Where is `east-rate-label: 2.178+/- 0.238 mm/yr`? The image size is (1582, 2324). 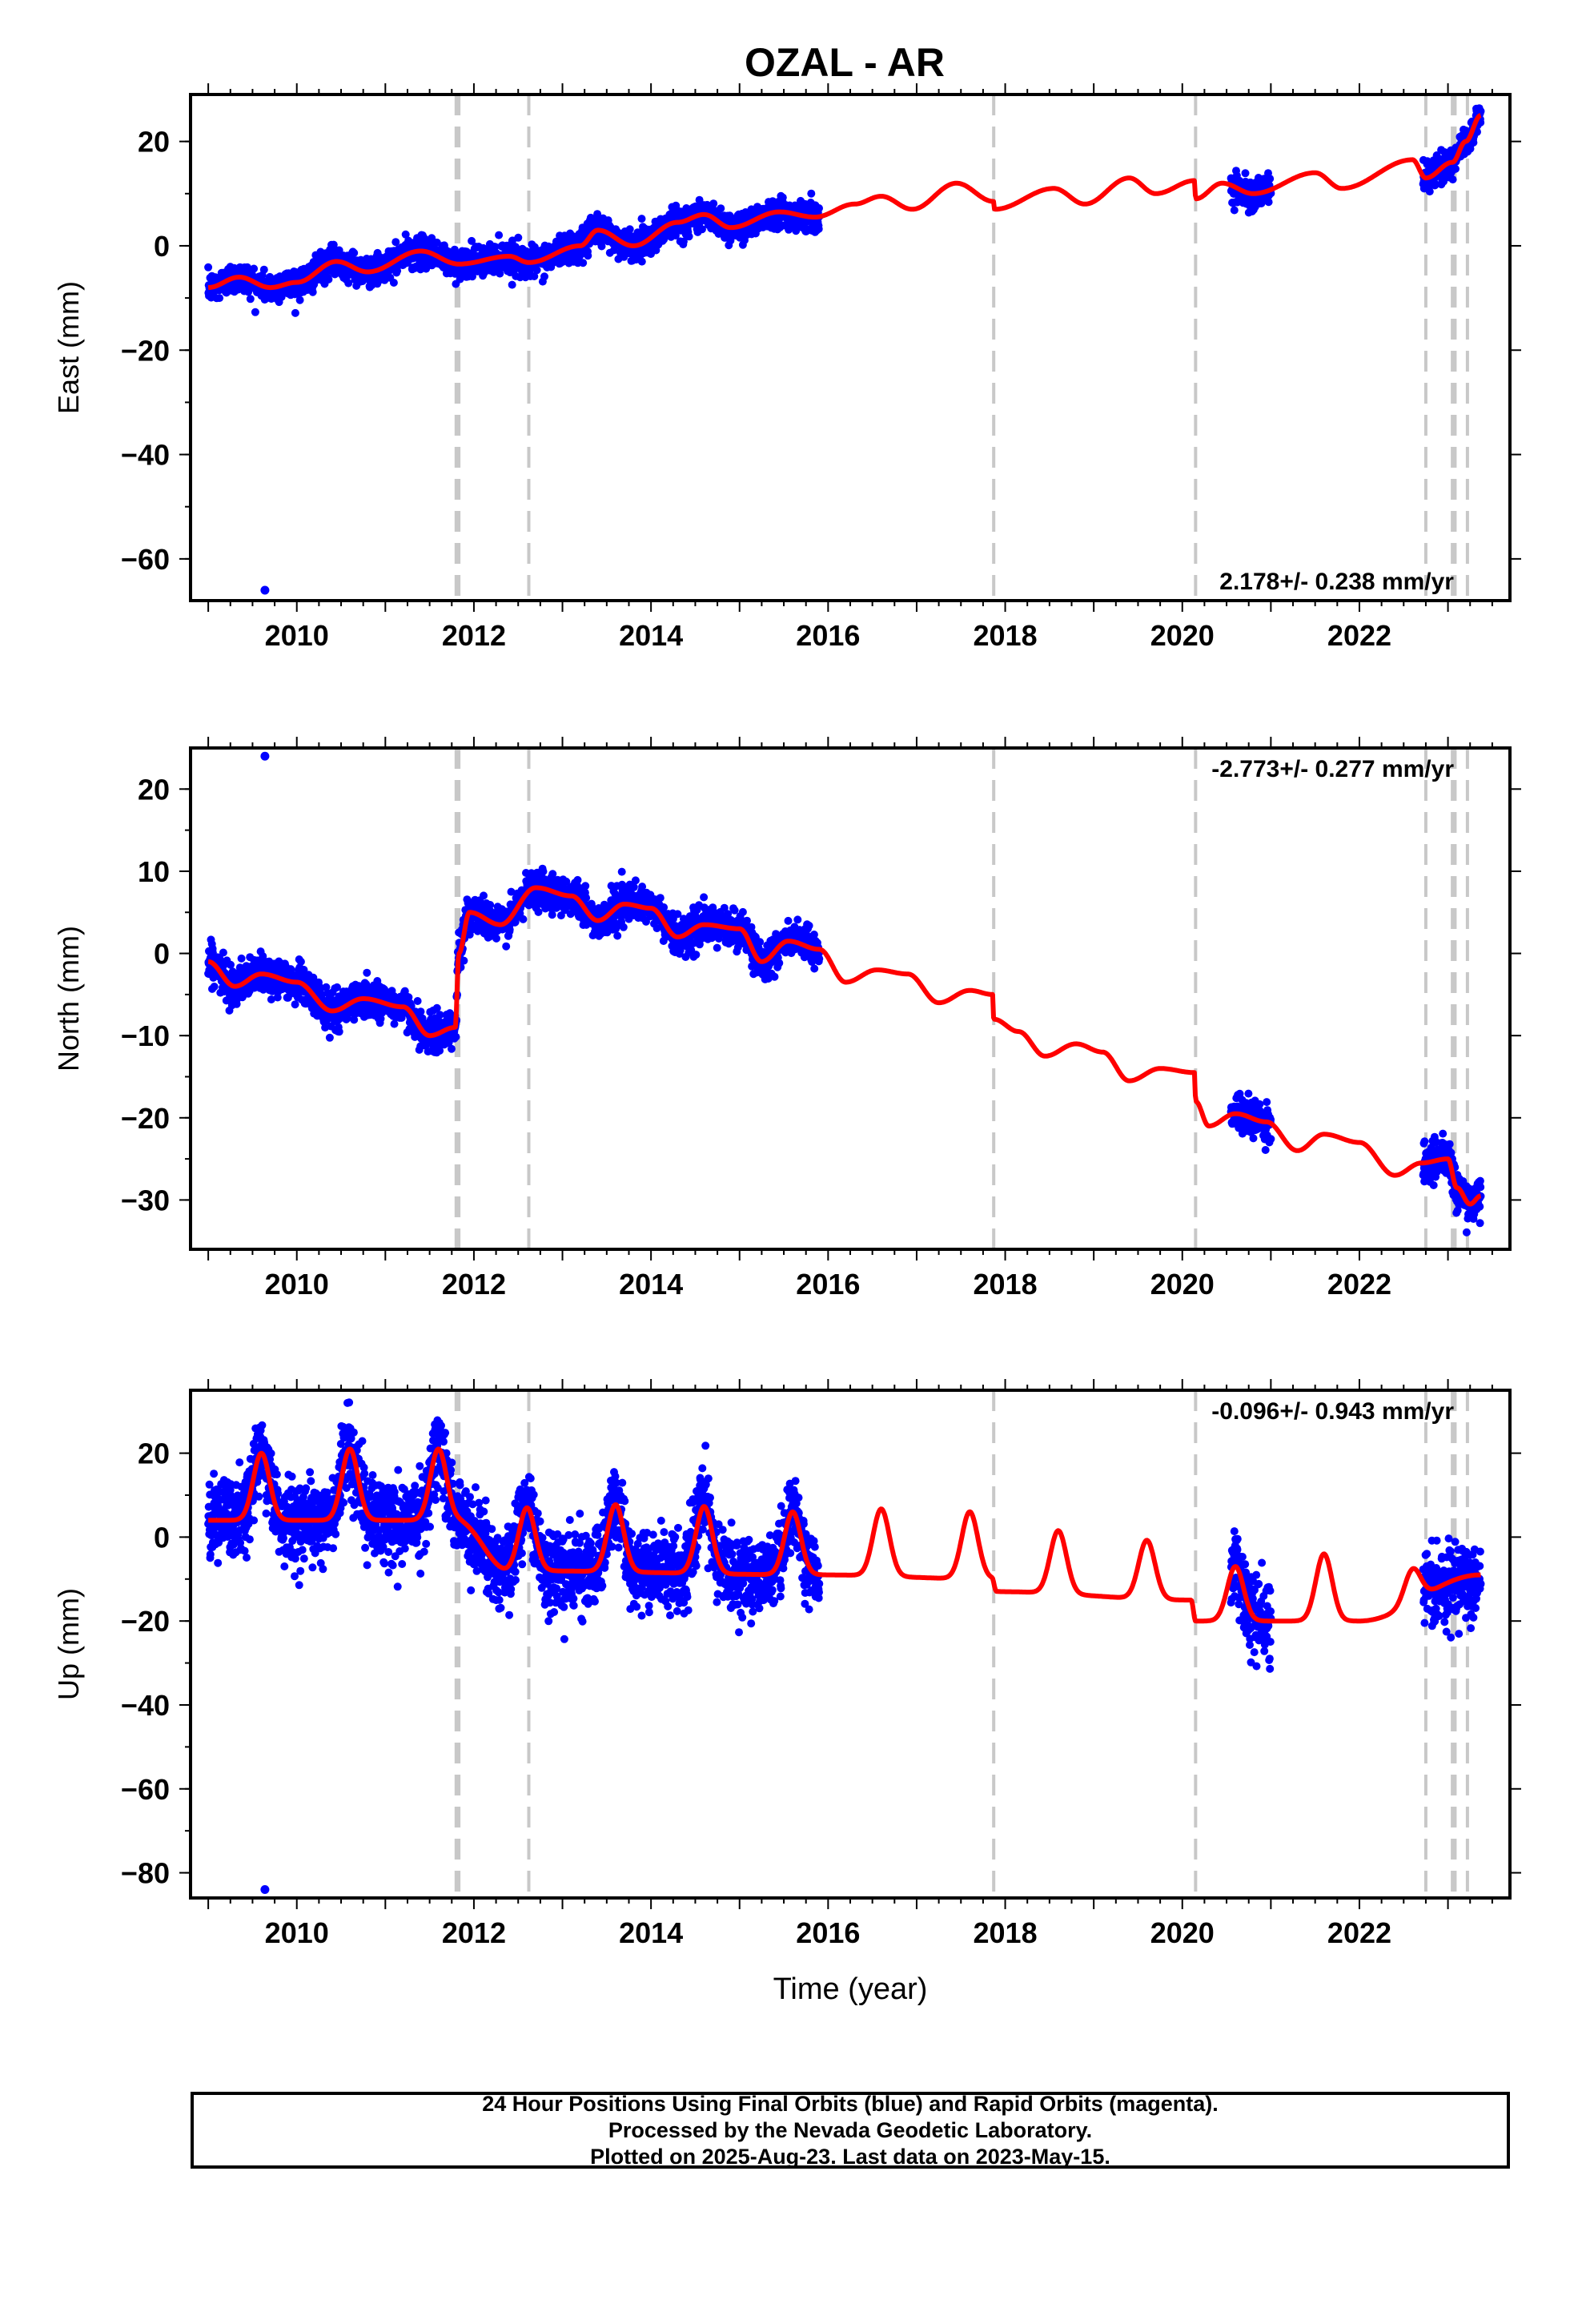
east-rate-label: 2.178+/- 0.238 mm/yr is located at coordinates (1336, 582).